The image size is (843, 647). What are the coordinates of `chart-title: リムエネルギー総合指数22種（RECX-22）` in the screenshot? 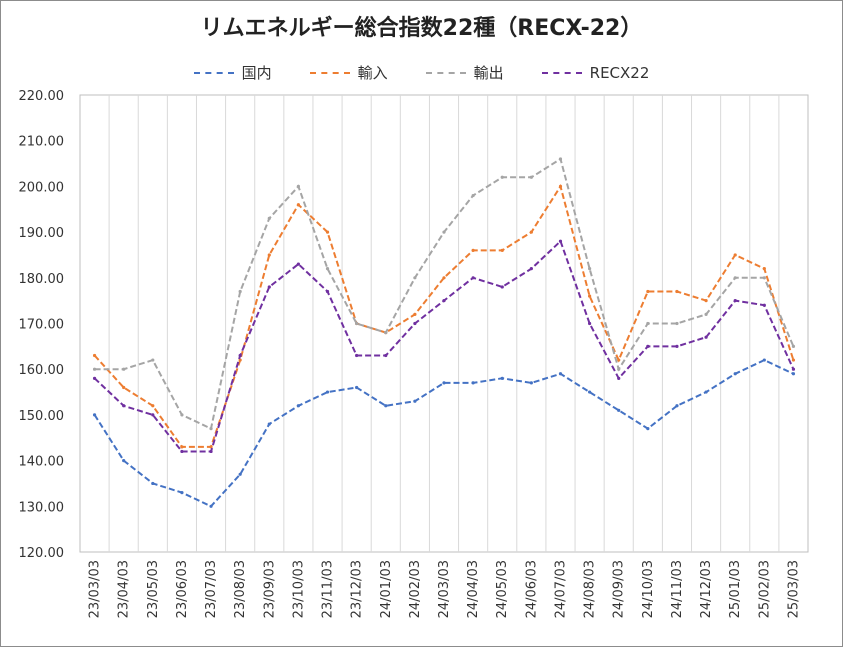 It's located at (421, 28).